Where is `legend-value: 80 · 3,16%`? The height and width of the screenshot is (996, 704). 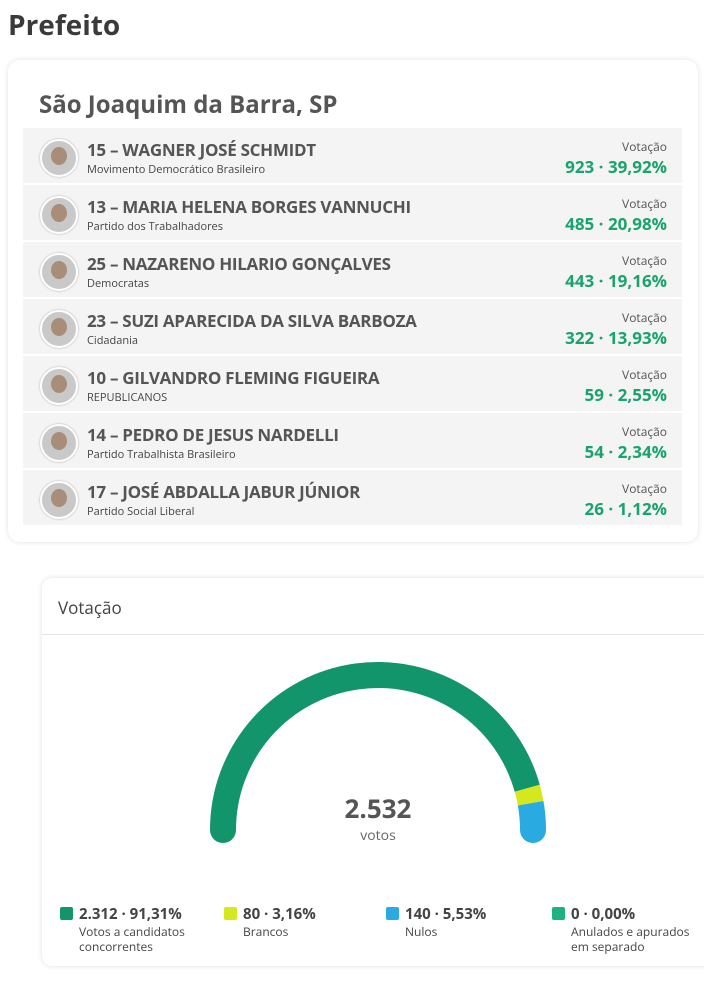 legend-value: 80 · 3,16% is located at coordinates (279, 914).